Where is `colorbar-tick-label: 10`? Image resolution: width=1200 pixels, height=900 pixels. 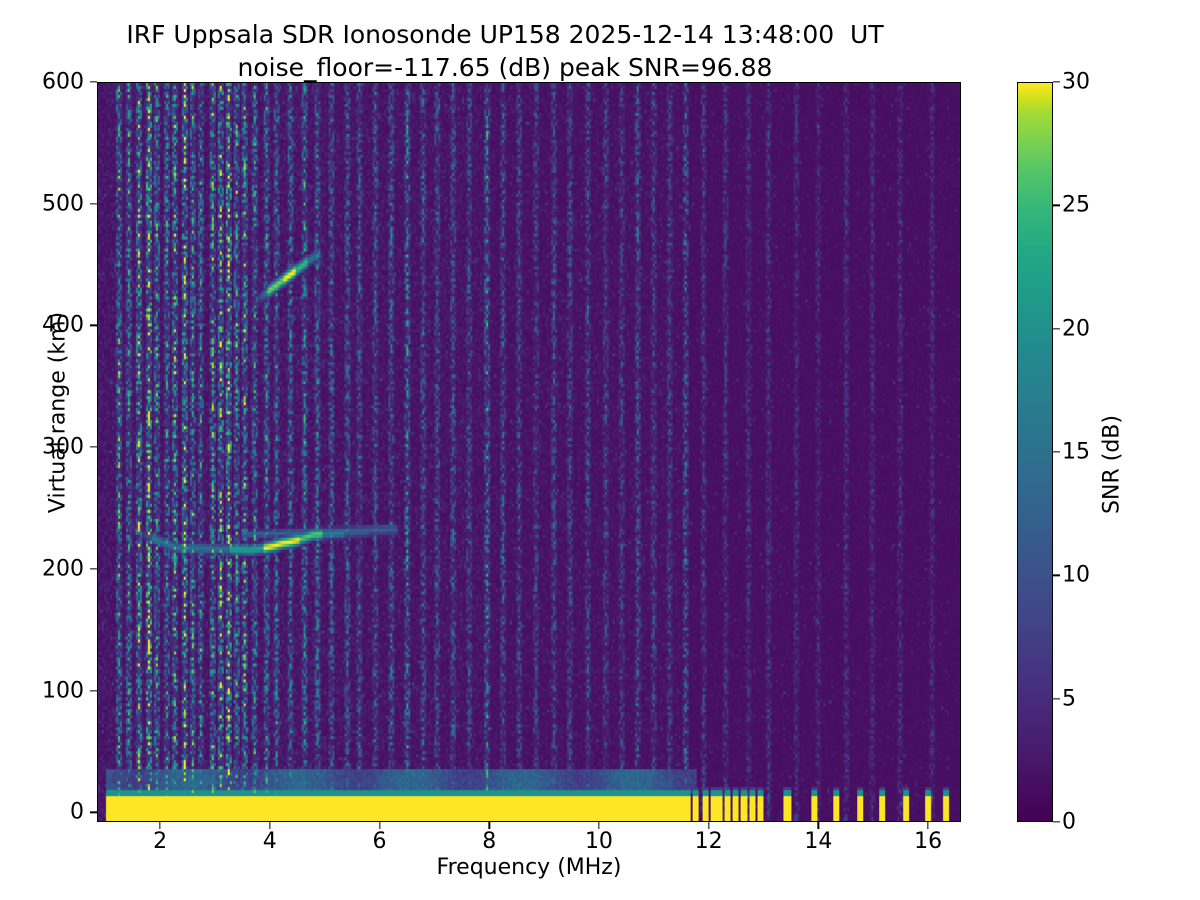 colorbar-tick-label: 10 is located at coordinates (1076, 575).